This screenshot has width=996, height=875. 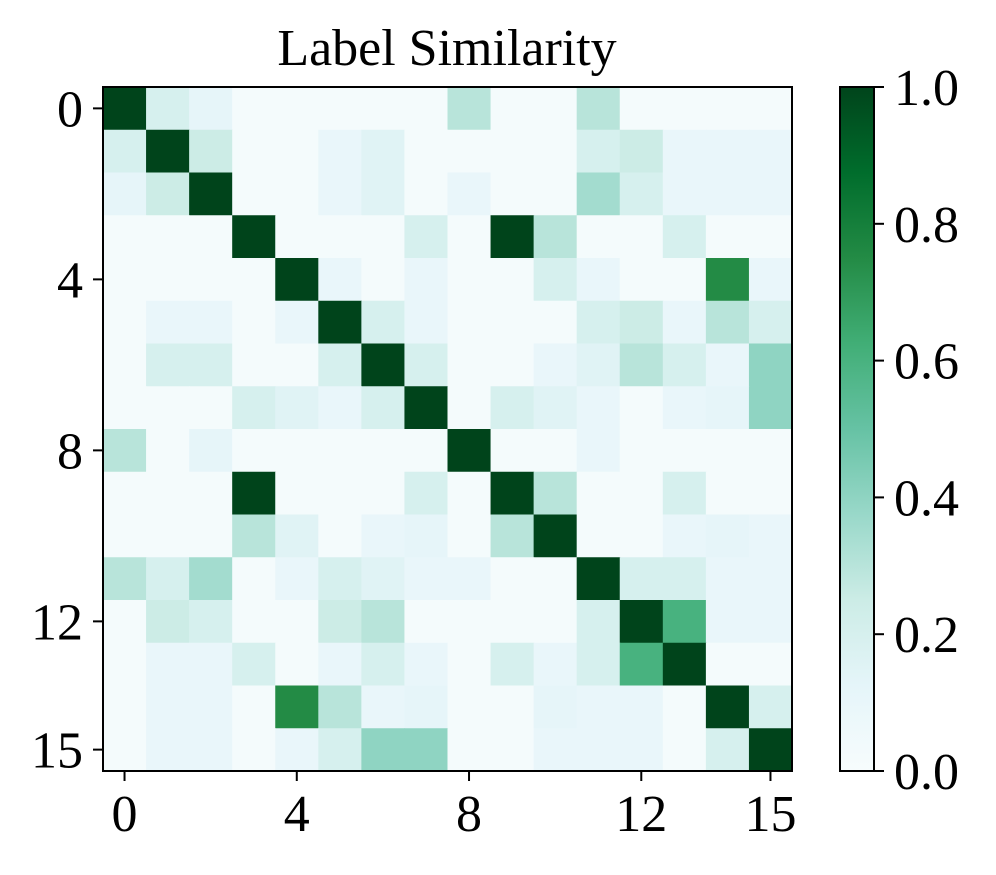 What do you see at coordinates (125, 814) in the screenshot?
I see `x-tick-label: 0` at bounding box center [125, 814].